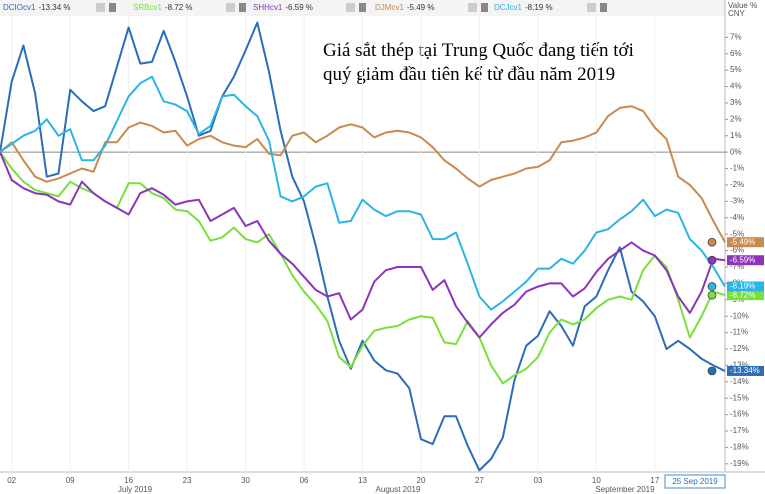  Describe the element at coordinates (11, 480) in the screenshot. I see `x-tick-label: 02` at that location.